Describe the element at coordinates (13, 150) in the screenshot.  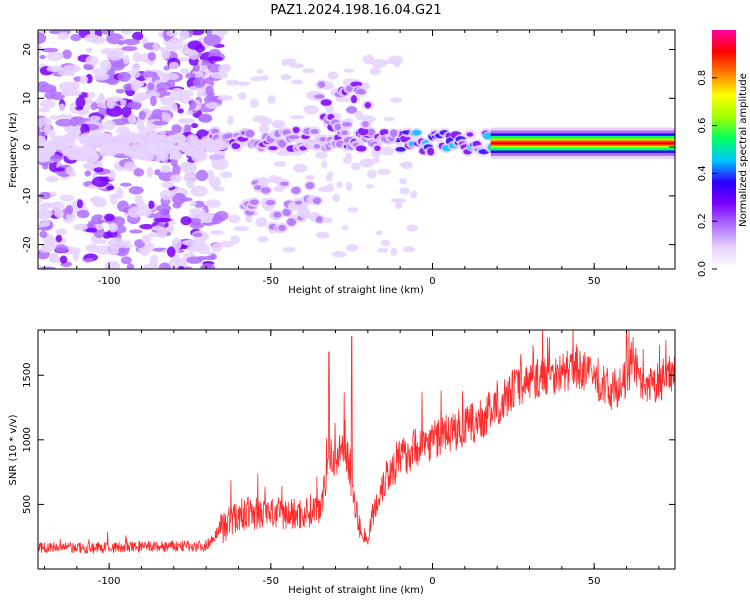
I see `spectrogram-y-label: Frequency (Hz)` at that location.